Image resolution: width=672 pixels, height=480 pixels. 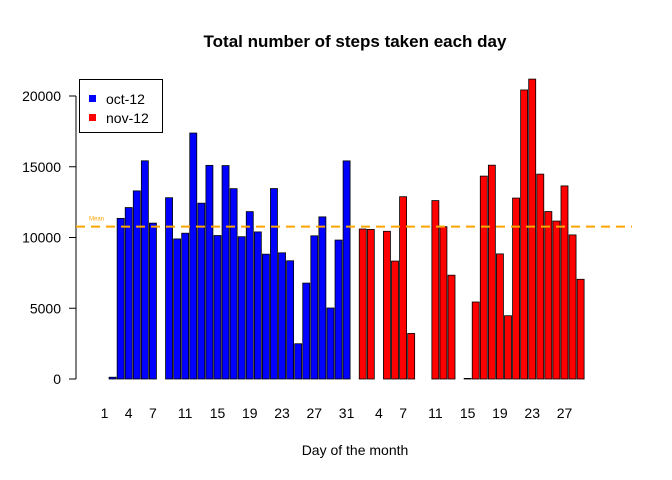 I want to click on x-axis-label: Day of the month, so click(x=355, y=450).